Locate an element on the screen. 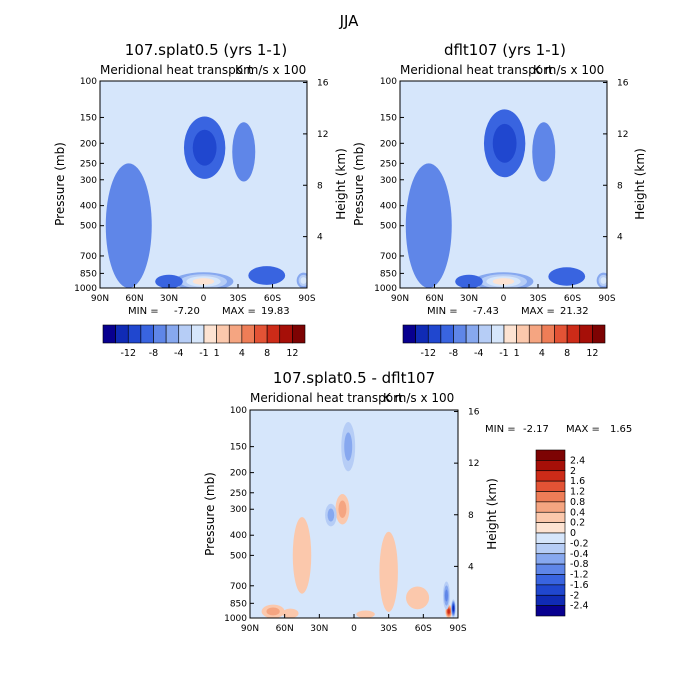  panel-2-ytick-label-6: 500 is located at coordinates (388, 227).